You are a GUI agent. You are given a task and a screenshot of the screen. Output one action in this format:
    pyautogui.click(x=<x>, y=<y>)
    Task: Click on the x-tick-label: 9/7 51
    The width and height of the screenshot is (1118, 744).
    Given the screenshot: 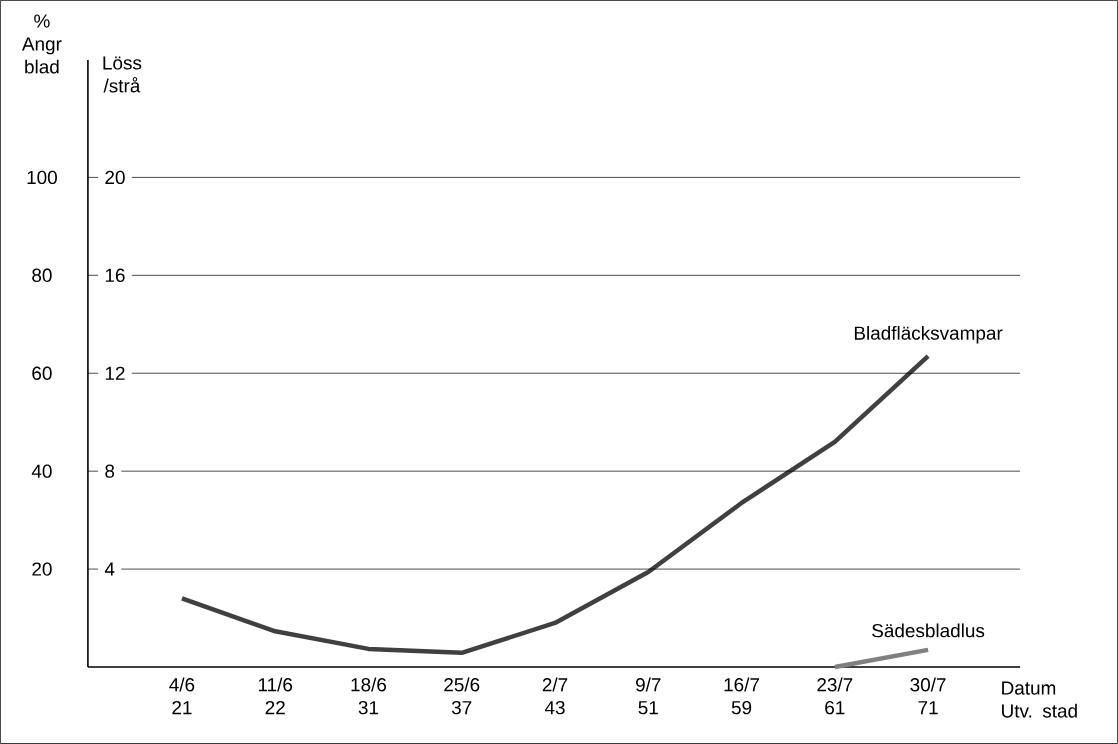 What is the action you would take?
    pyautogui.click(x=648, y=696)
    